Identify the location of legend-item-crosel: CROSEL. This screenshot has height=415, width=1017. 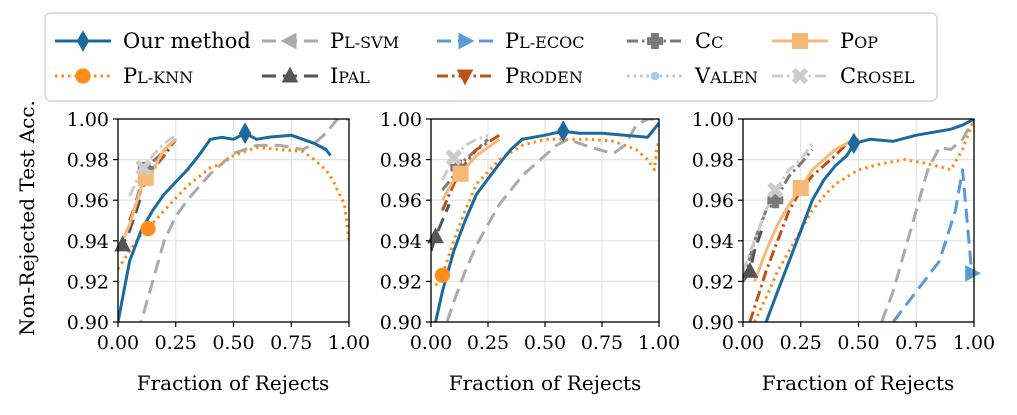
(843, 76).